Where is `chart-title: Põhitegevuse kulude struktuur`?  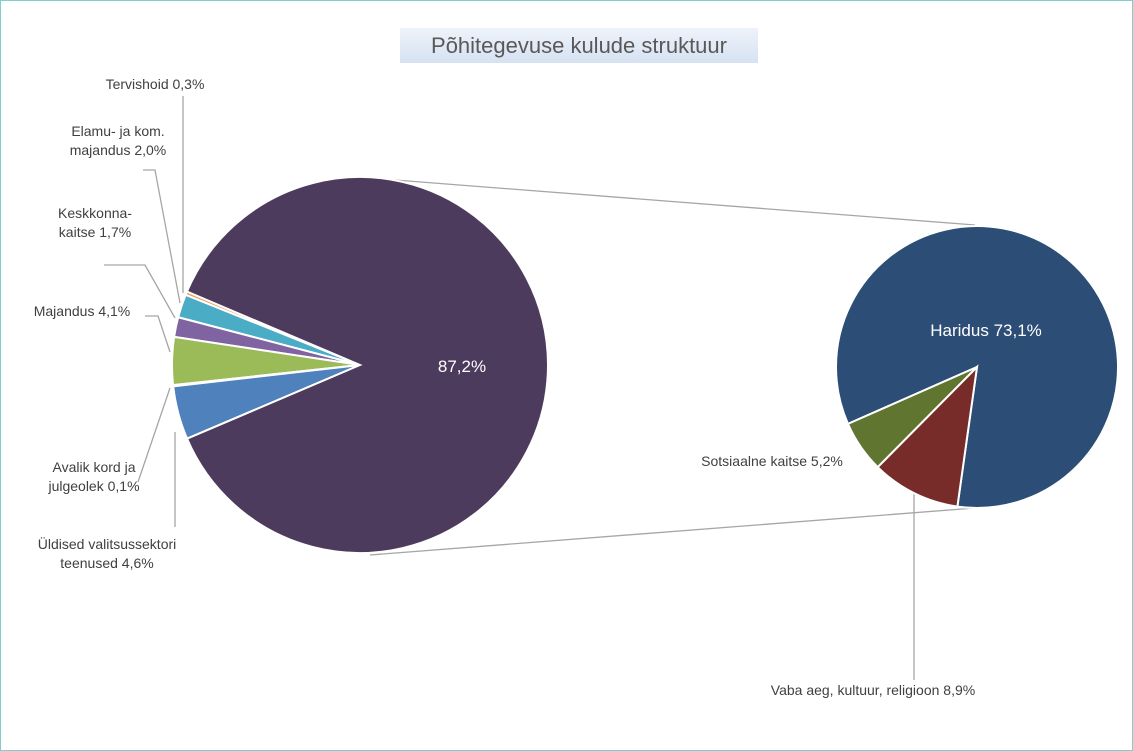
chart-title: Põhitegevuse kulude struktuur is located at coordinates (579, 45).